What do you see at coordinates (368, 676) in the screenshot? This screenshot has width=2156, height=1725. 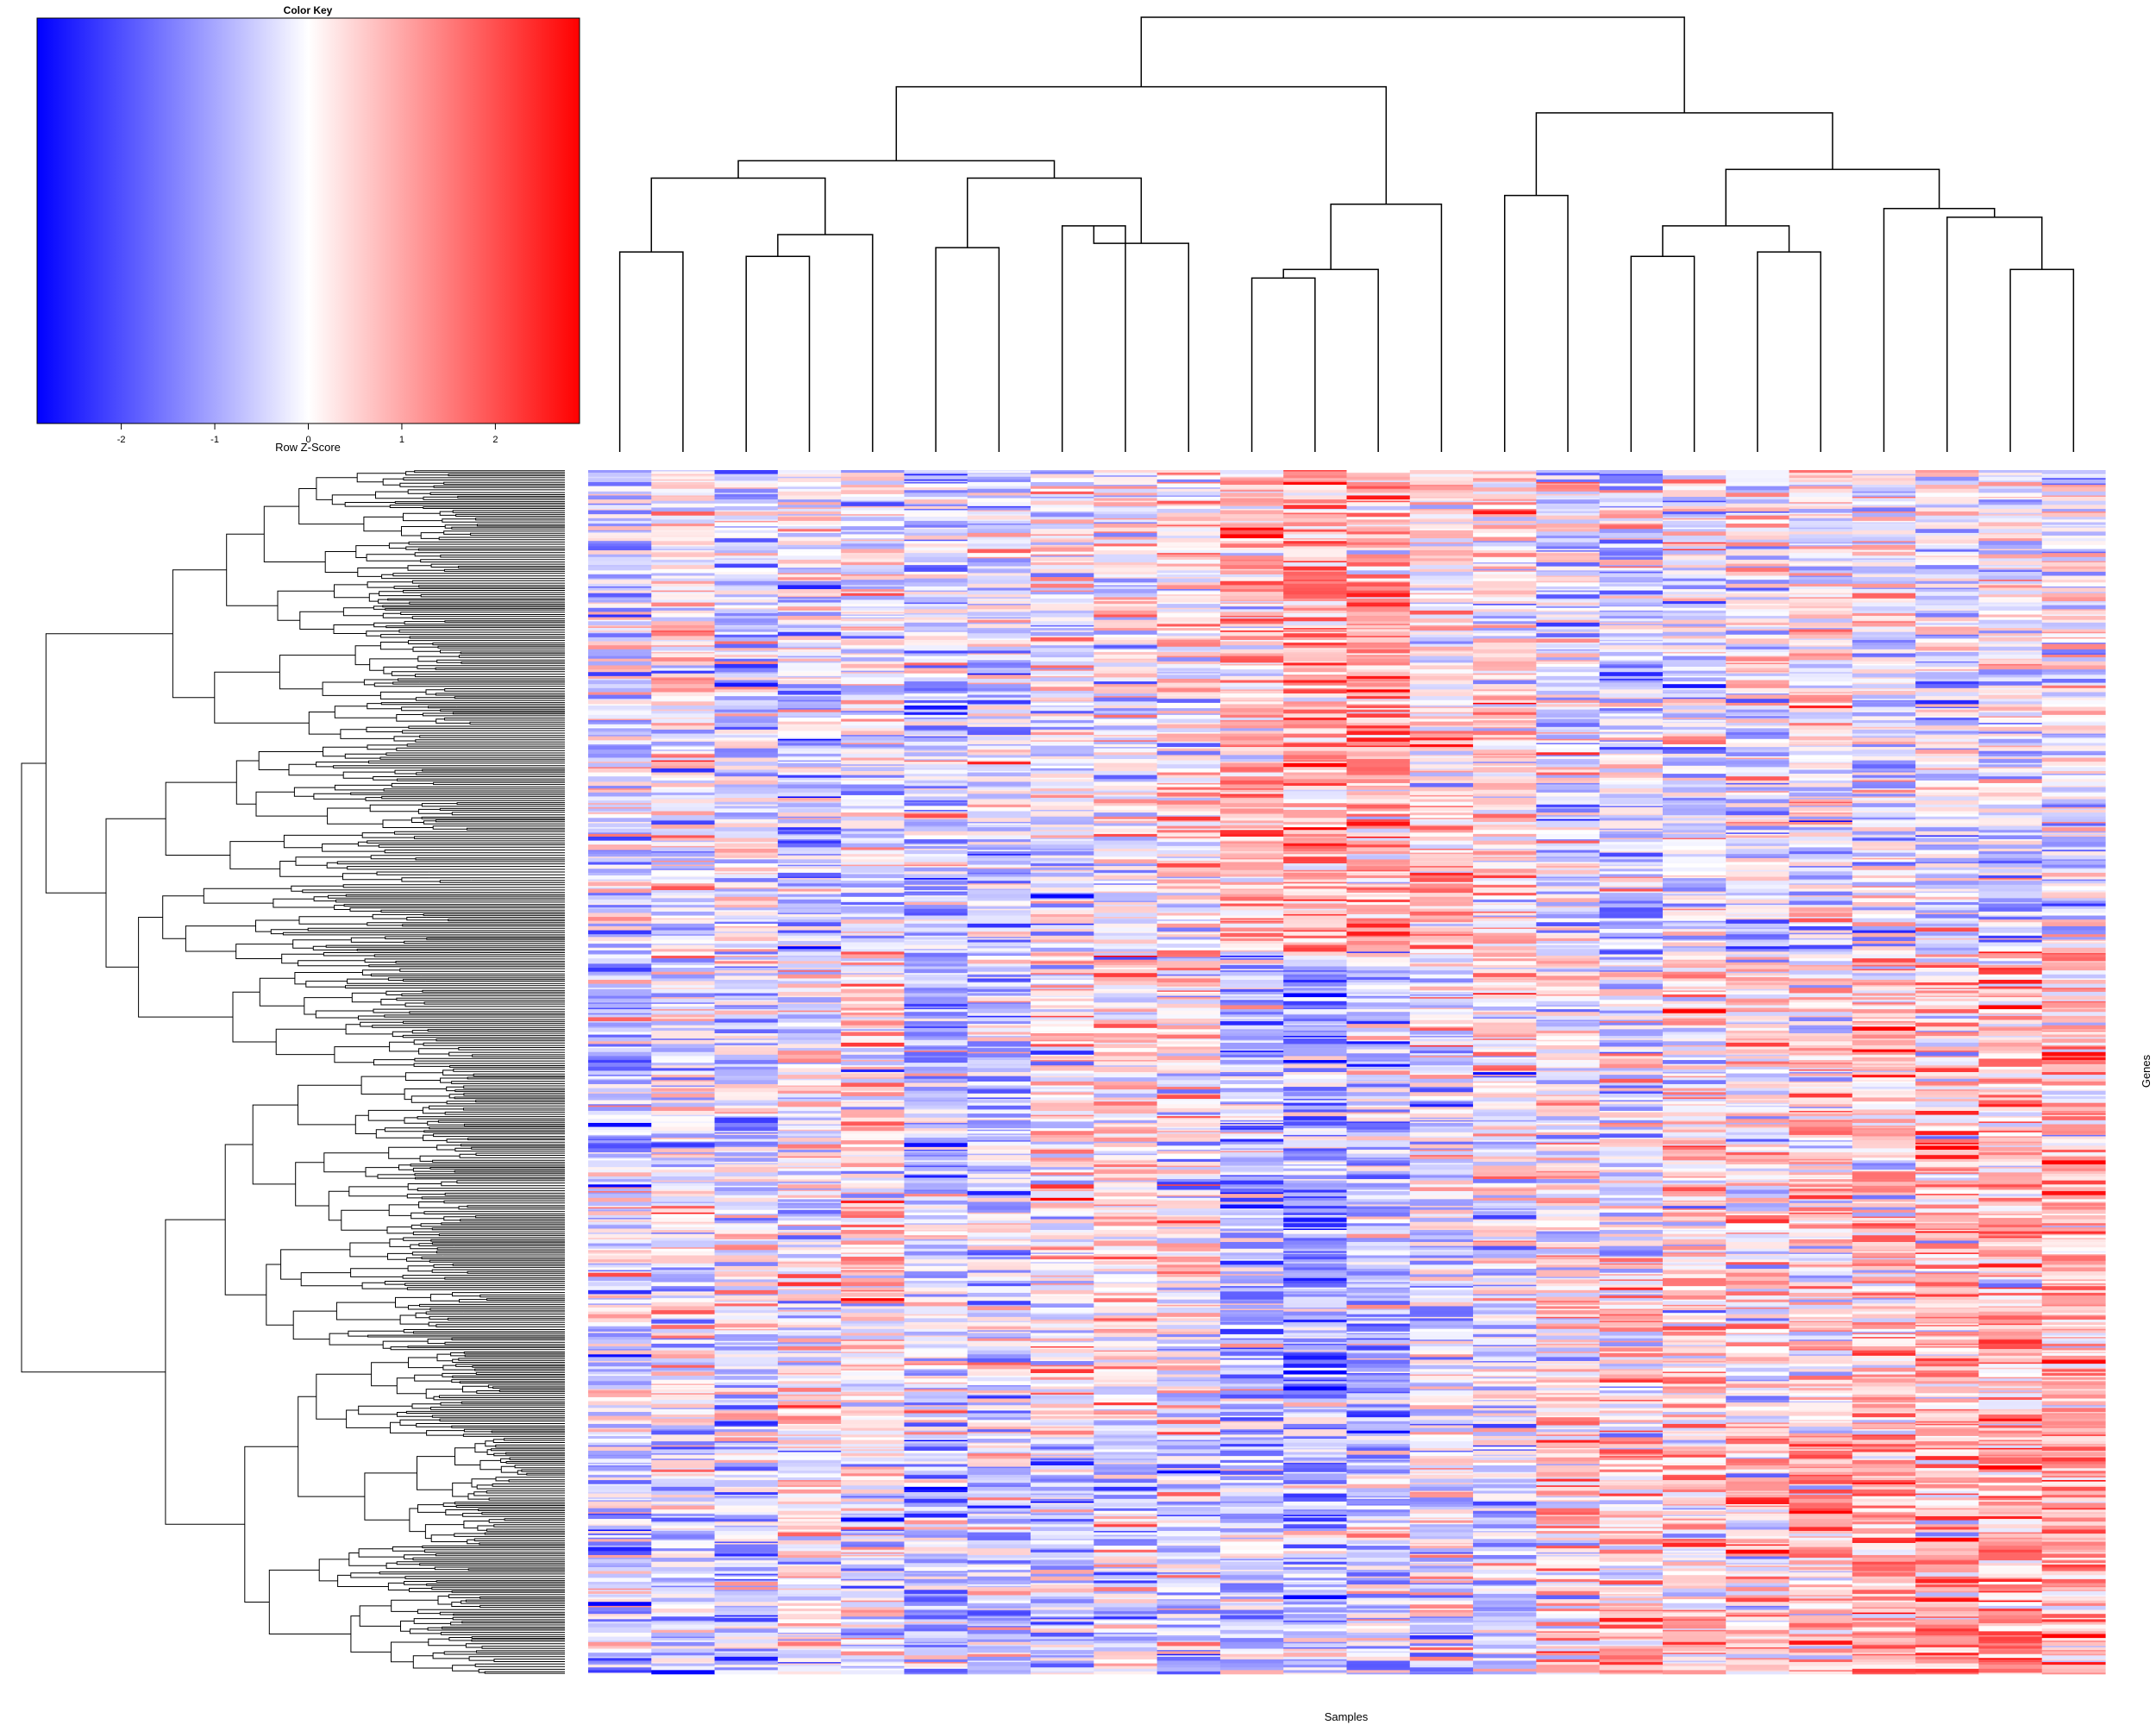 I see `row-dendrogram-branch` at bounding box center [368, 676].